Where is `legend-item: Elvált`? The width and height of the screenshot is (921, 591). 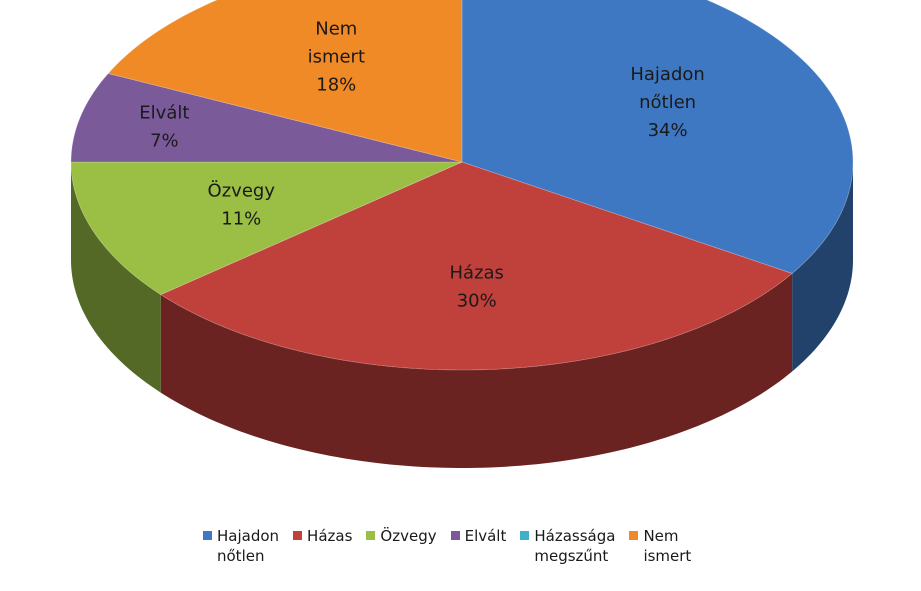
legend-item: Elvált is located at coordinates (478, 536).